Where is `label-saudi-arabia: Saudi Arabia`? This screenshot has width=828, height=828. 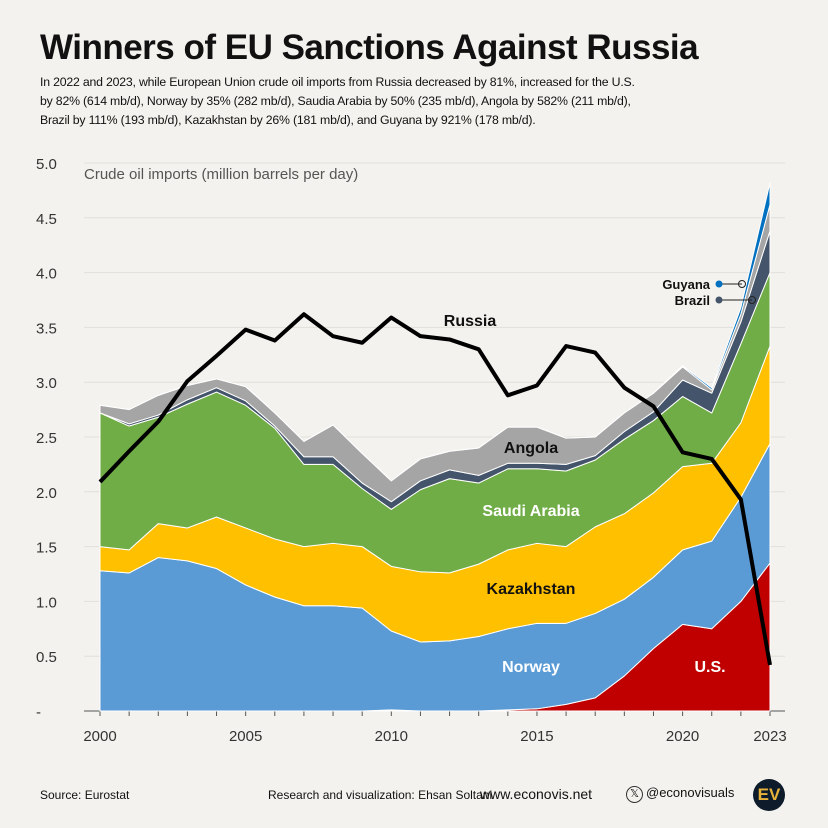 label-saudi-arabia: Saudi Arabia is located at coordinates (530, 511).